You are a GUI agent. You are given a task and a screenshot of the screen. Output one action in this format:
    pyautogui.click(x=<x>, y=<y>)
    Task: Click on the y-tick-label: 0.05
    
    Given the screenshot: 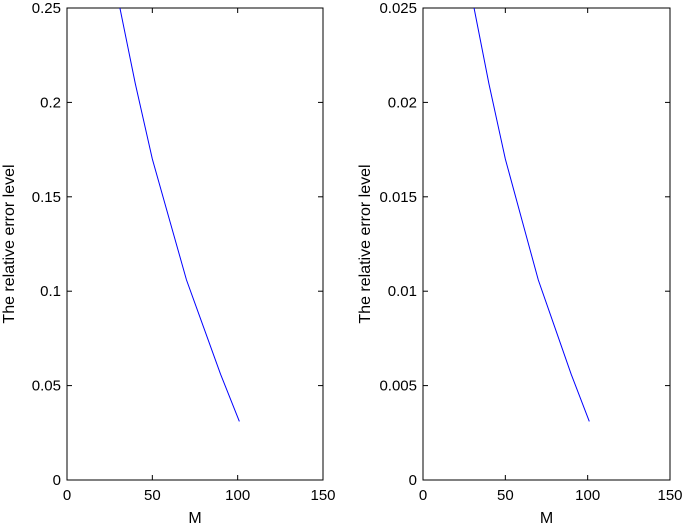 What is the action you would take?
    pyautogui.click(x=46, y=386)
    